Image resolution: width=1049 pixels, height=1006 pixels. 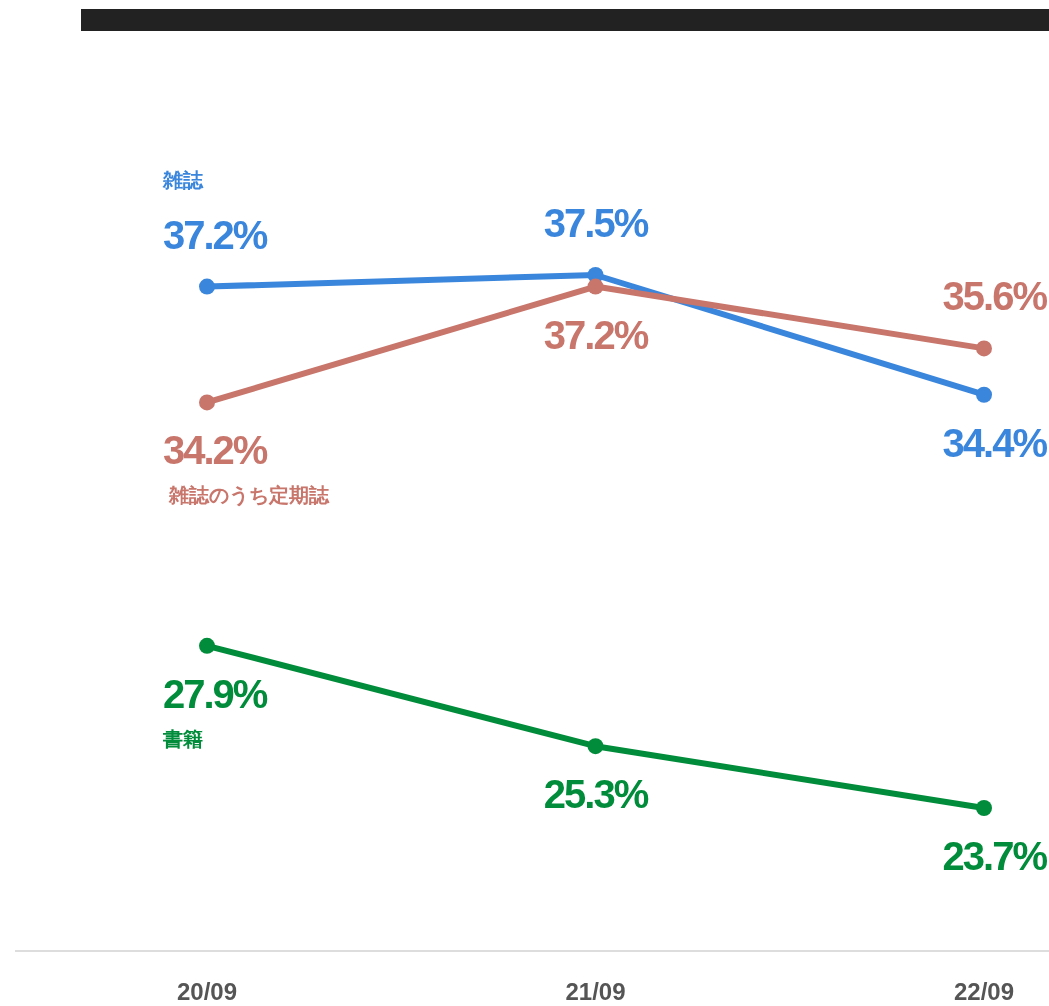 I want to click on text: 雑誌, so click(x=183, y=179).